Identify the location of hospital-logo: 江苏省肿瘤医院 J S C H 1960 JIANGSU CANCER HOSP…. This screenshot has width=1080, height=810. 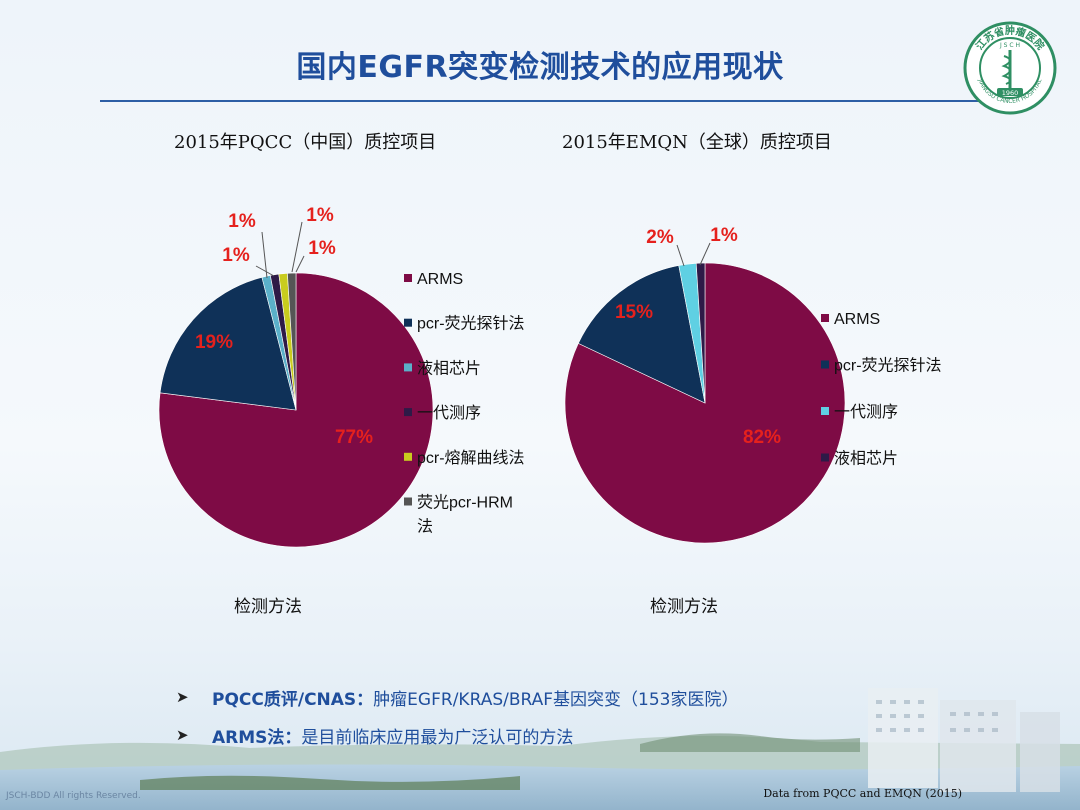
(1010, 68).